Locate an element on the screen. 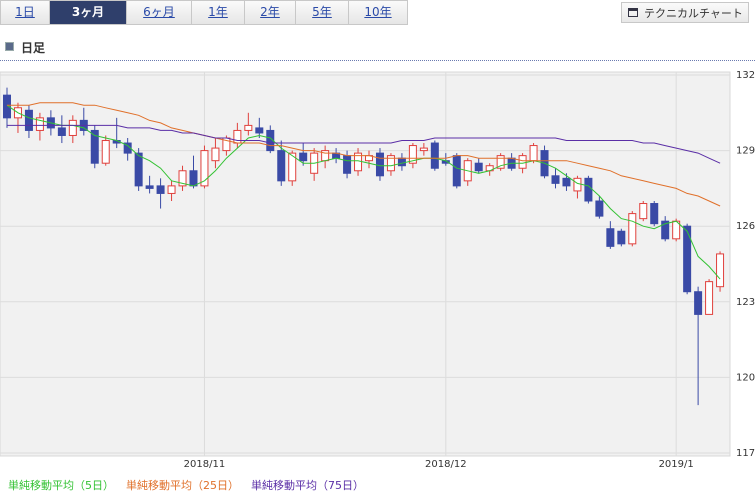  period-tab: 1年 is located at coordinates (218, 12).